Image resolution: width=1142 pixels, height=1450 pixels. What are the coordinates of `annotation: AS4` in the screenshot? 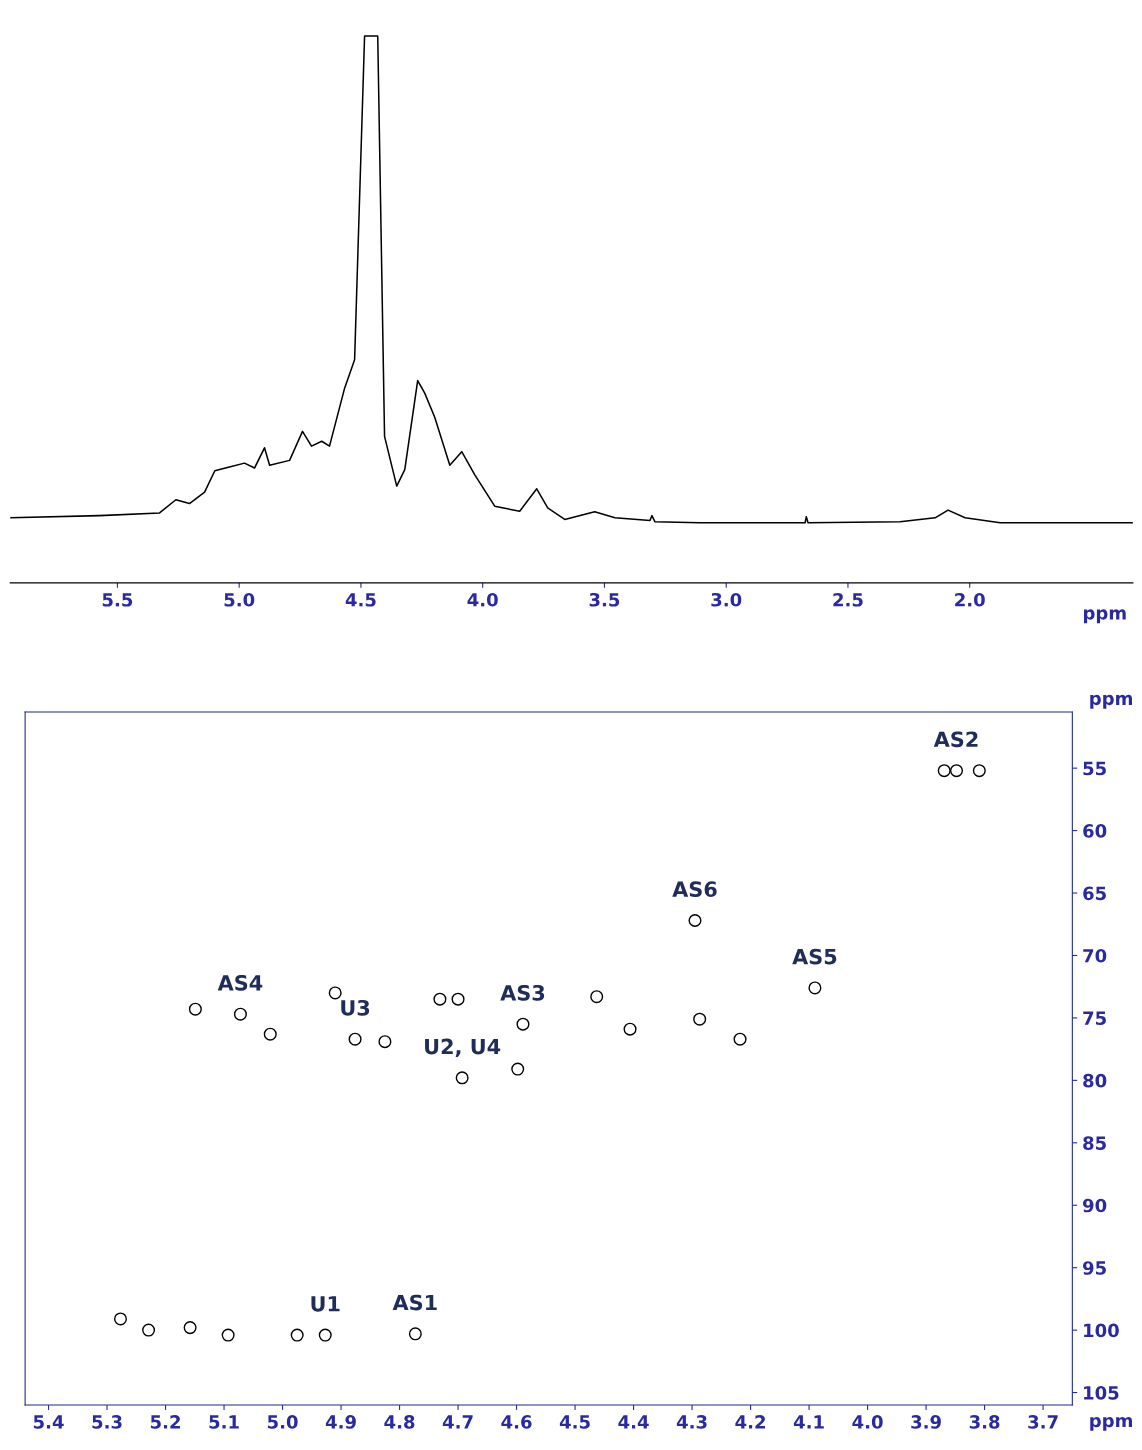 It's located at (240, 982).